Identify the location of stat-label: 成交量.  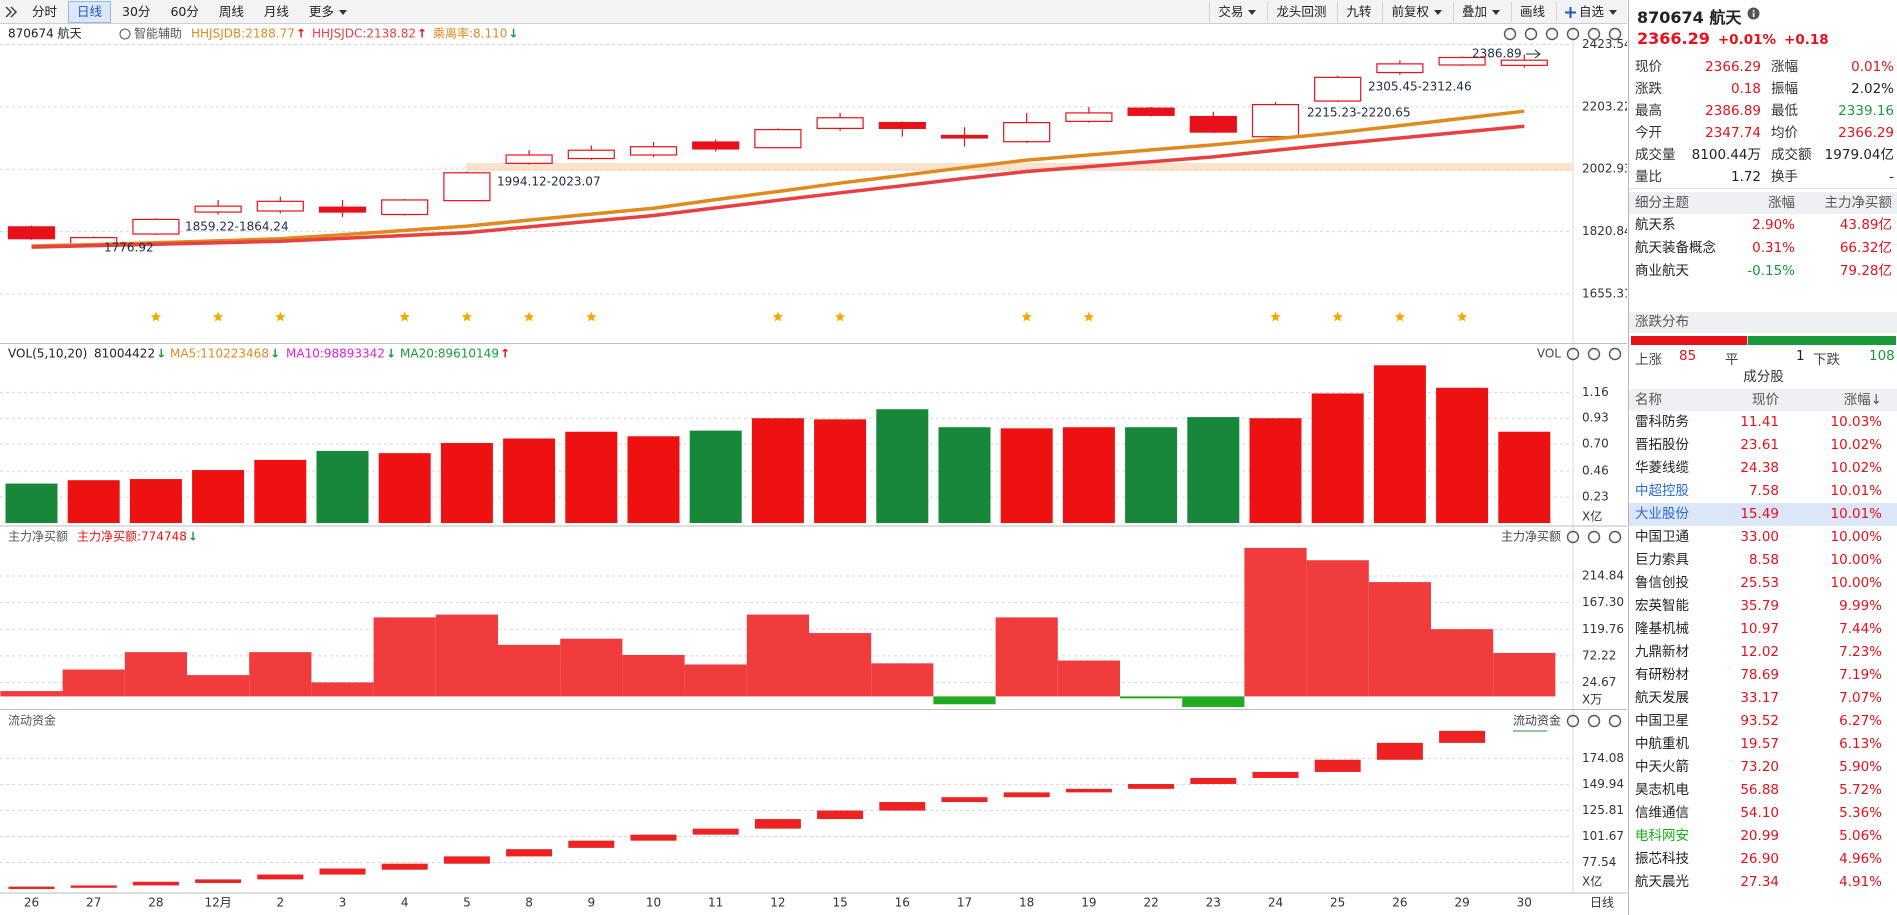
(1655, 155).